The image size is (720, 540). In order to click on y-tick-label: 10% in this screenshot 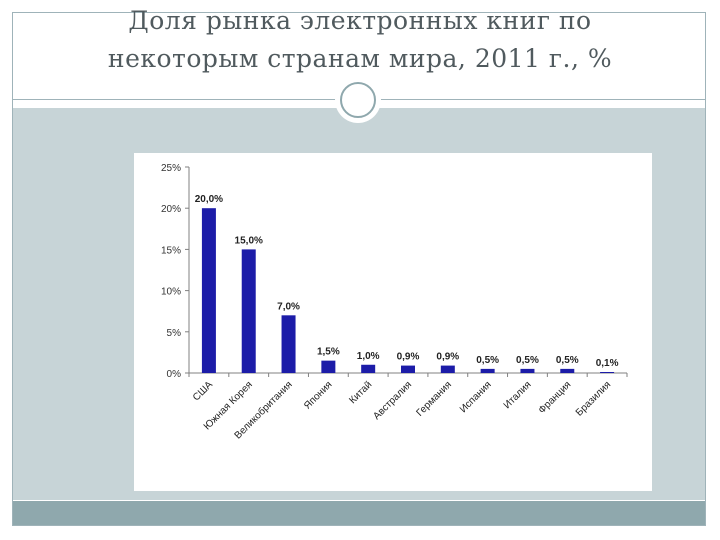, I will do `click(171, 292)`.